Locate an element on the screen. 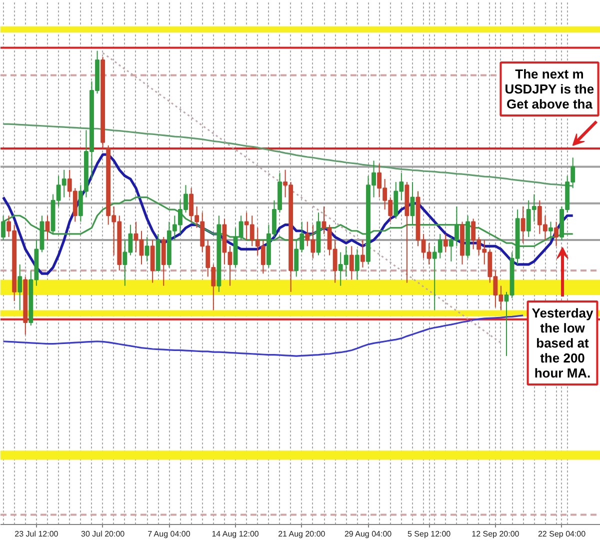  x-tick-label: 29 Aug 04:00 is located at coordinates (368, 534).